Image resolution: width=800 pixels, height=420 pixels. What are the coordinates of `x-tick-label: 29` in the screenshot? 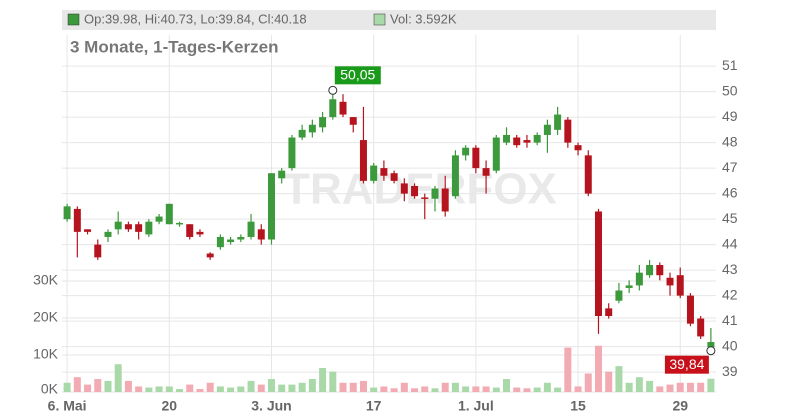 It's located at (680, 406).